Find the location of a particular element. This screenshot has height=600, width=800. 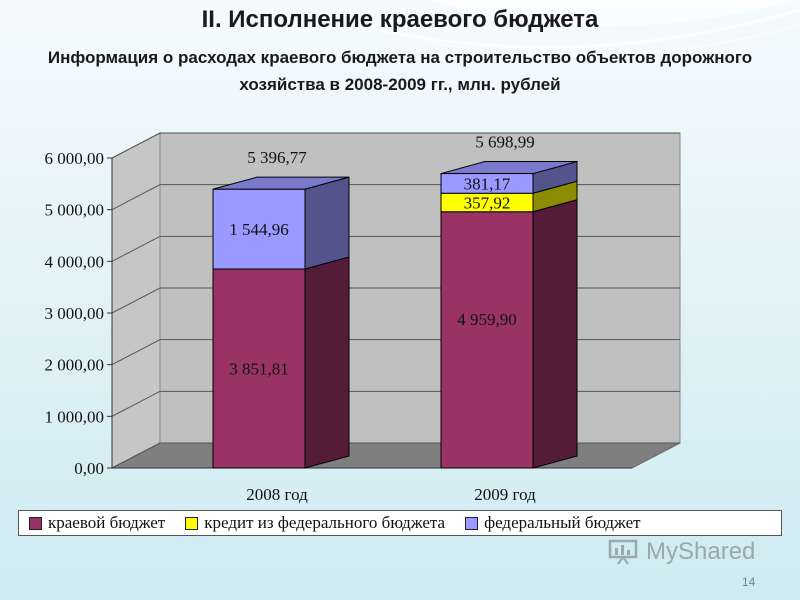

data-label: 1 544,96 is located at coordinates (259, 229).